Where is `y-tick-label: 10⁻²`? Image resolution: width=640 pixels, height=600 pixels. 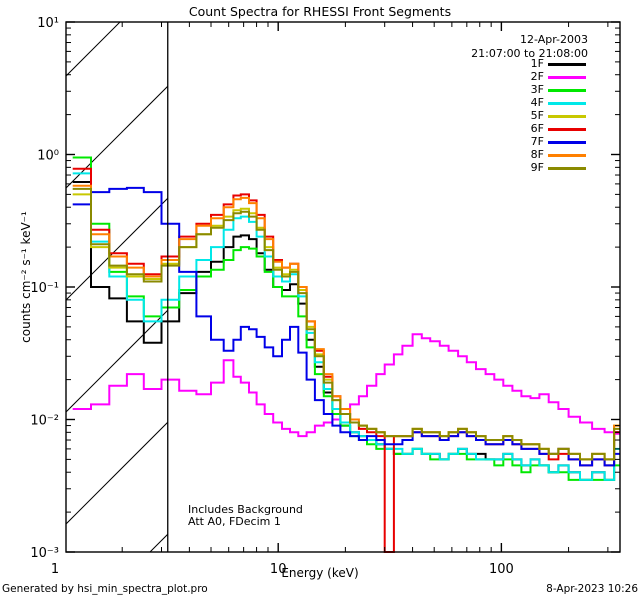 y-tick-label: 10⁻² is located at coordinates (44, 421).